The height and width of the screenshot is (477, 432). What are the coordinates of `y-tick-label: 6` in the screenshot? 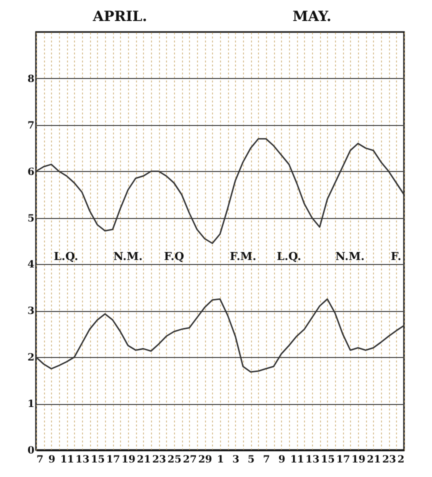 It's located at (31, 172).